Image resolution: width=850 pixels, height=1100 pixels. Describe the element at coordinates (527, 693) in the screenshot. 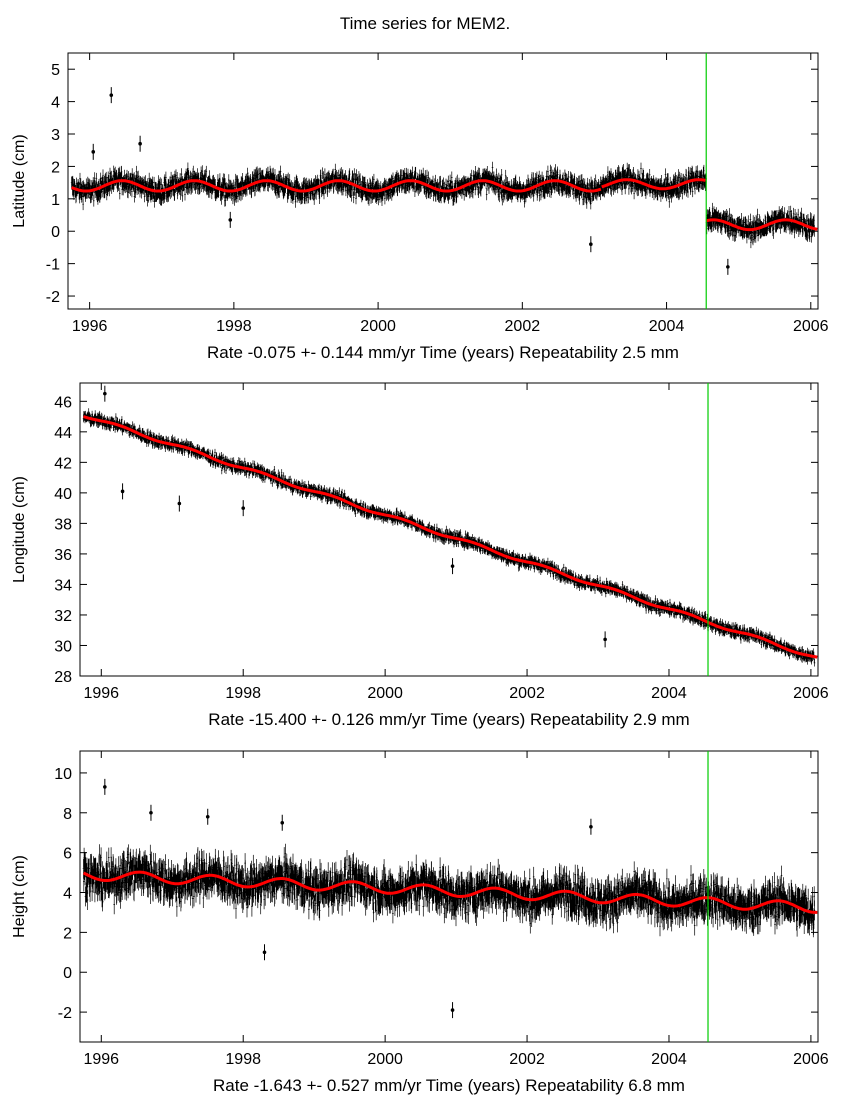

I see `longitude-x-tick-label: 2002` at that location.